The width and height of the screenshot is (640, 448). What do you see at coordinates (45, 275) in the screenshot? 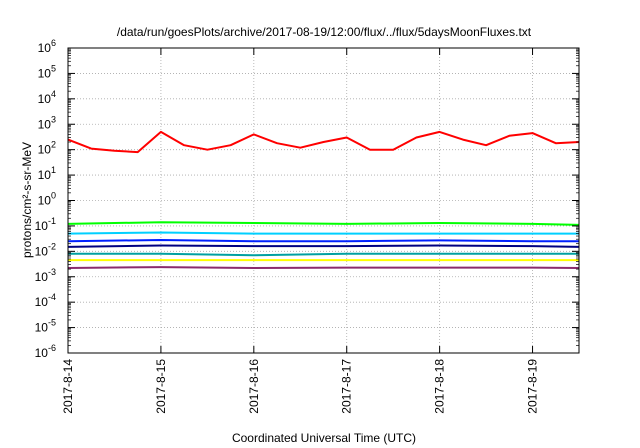
I see `y-tick-label: 10⁻³` at bounding box center [45, 275].